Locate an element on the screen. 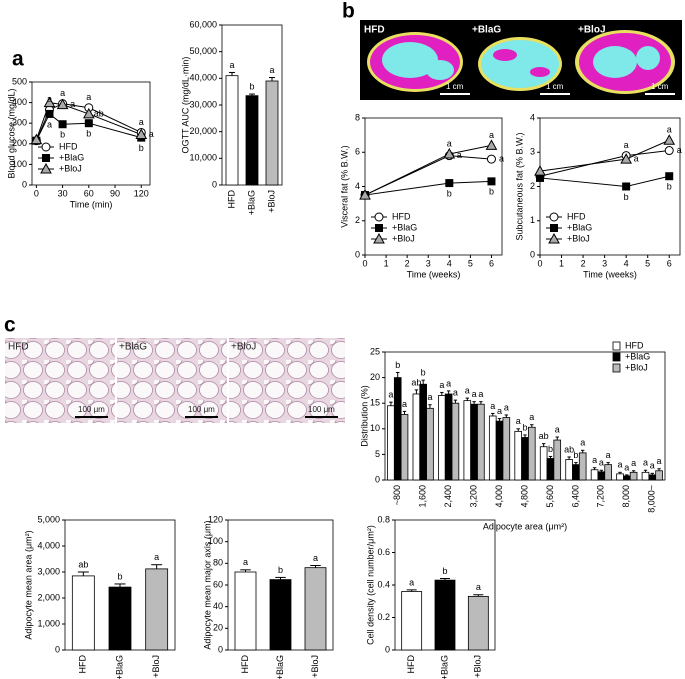  histology-images: HFD +BlaG +BloJ 100 μm 100 μm 100 μm is located at coordinates (175, 380).